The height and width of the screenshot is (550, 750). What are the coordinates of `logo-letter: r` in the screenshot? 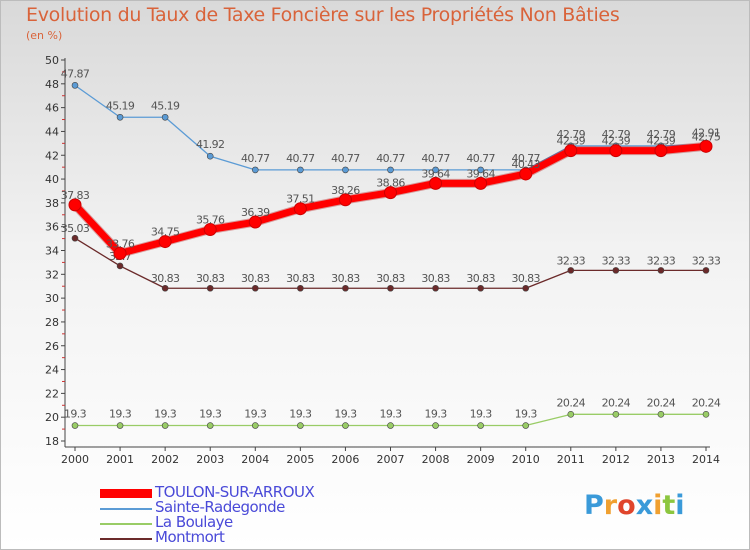 It's located at (610, 505).